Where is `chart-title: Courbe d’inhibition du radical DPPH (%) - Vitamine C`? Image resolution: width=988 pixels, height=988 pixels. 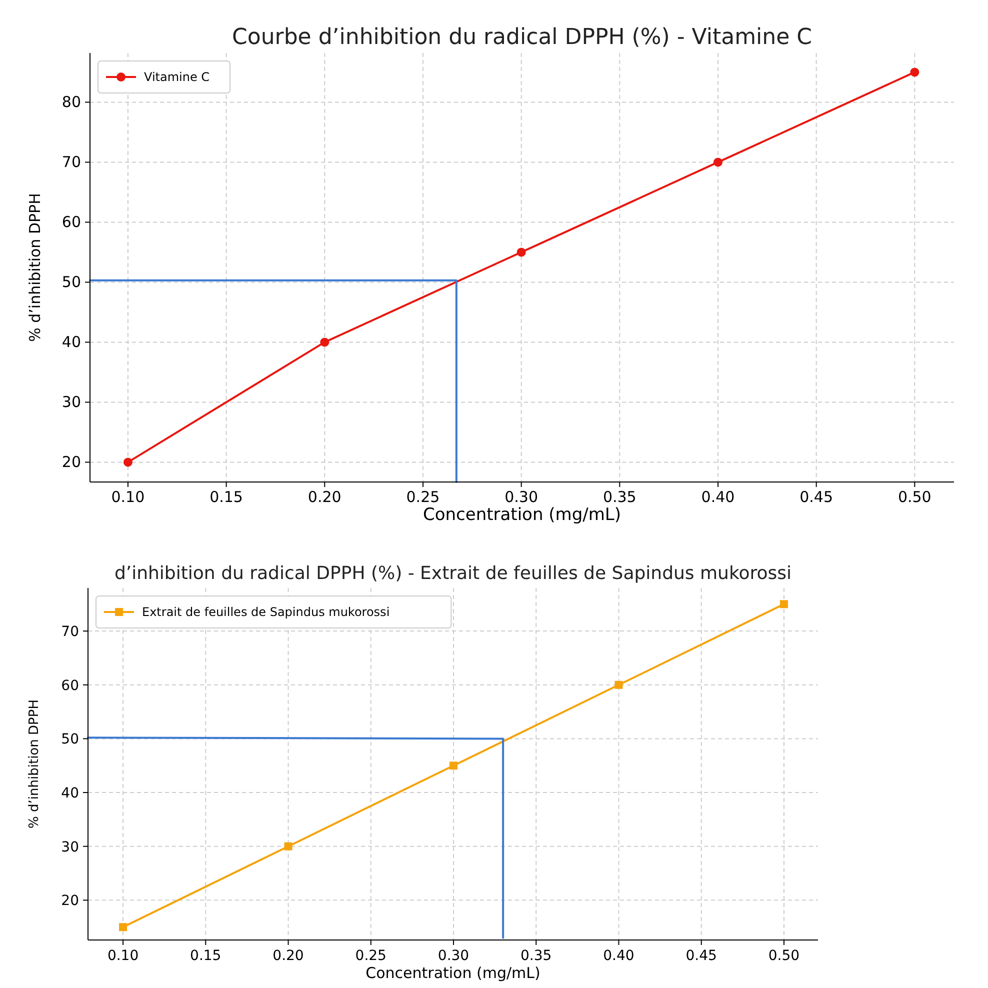
chart-title: Courbe d’inhibition du radical DPPH (%) - Vitamine C is located at coordinates (522, 37).